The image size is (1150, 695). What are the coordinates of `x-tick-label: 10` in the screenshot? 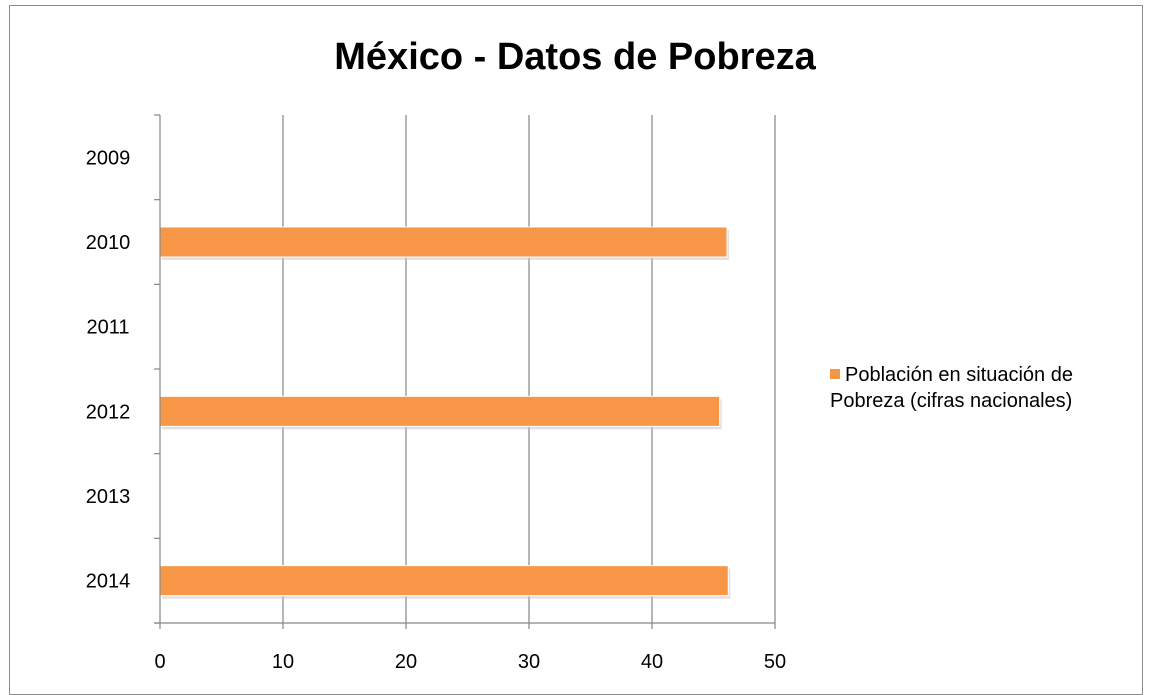 It's located at (283, 662).